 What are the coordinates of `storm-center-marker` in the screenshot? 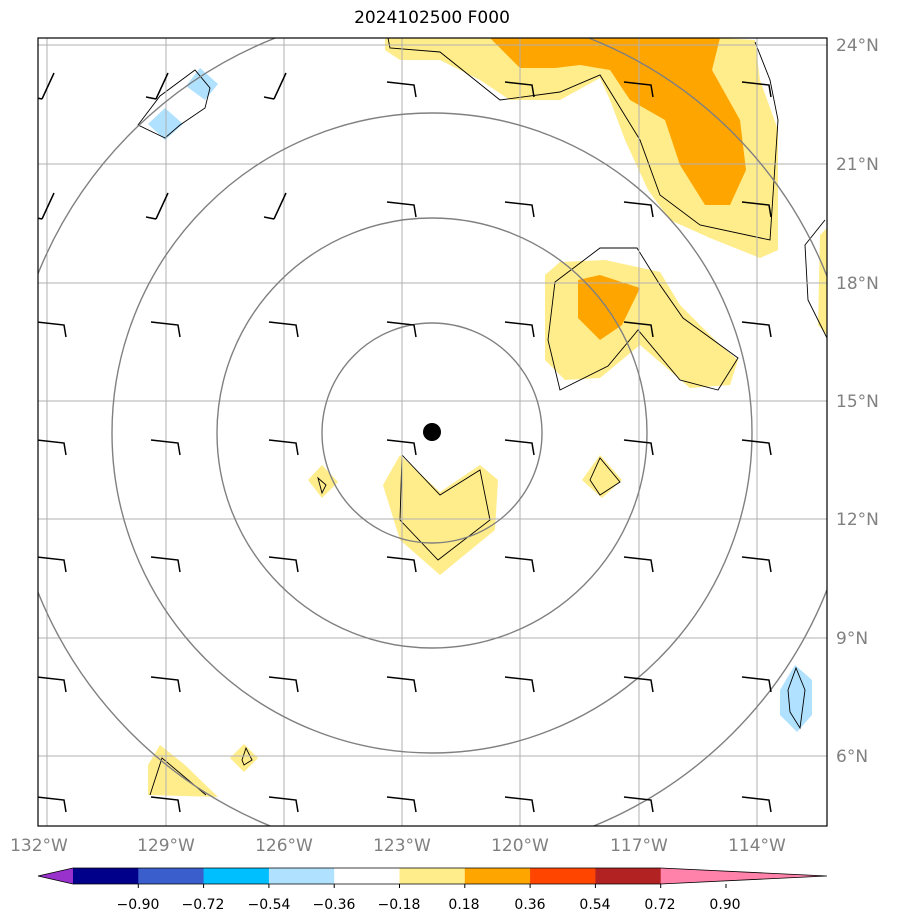 It's located at (432, 432).